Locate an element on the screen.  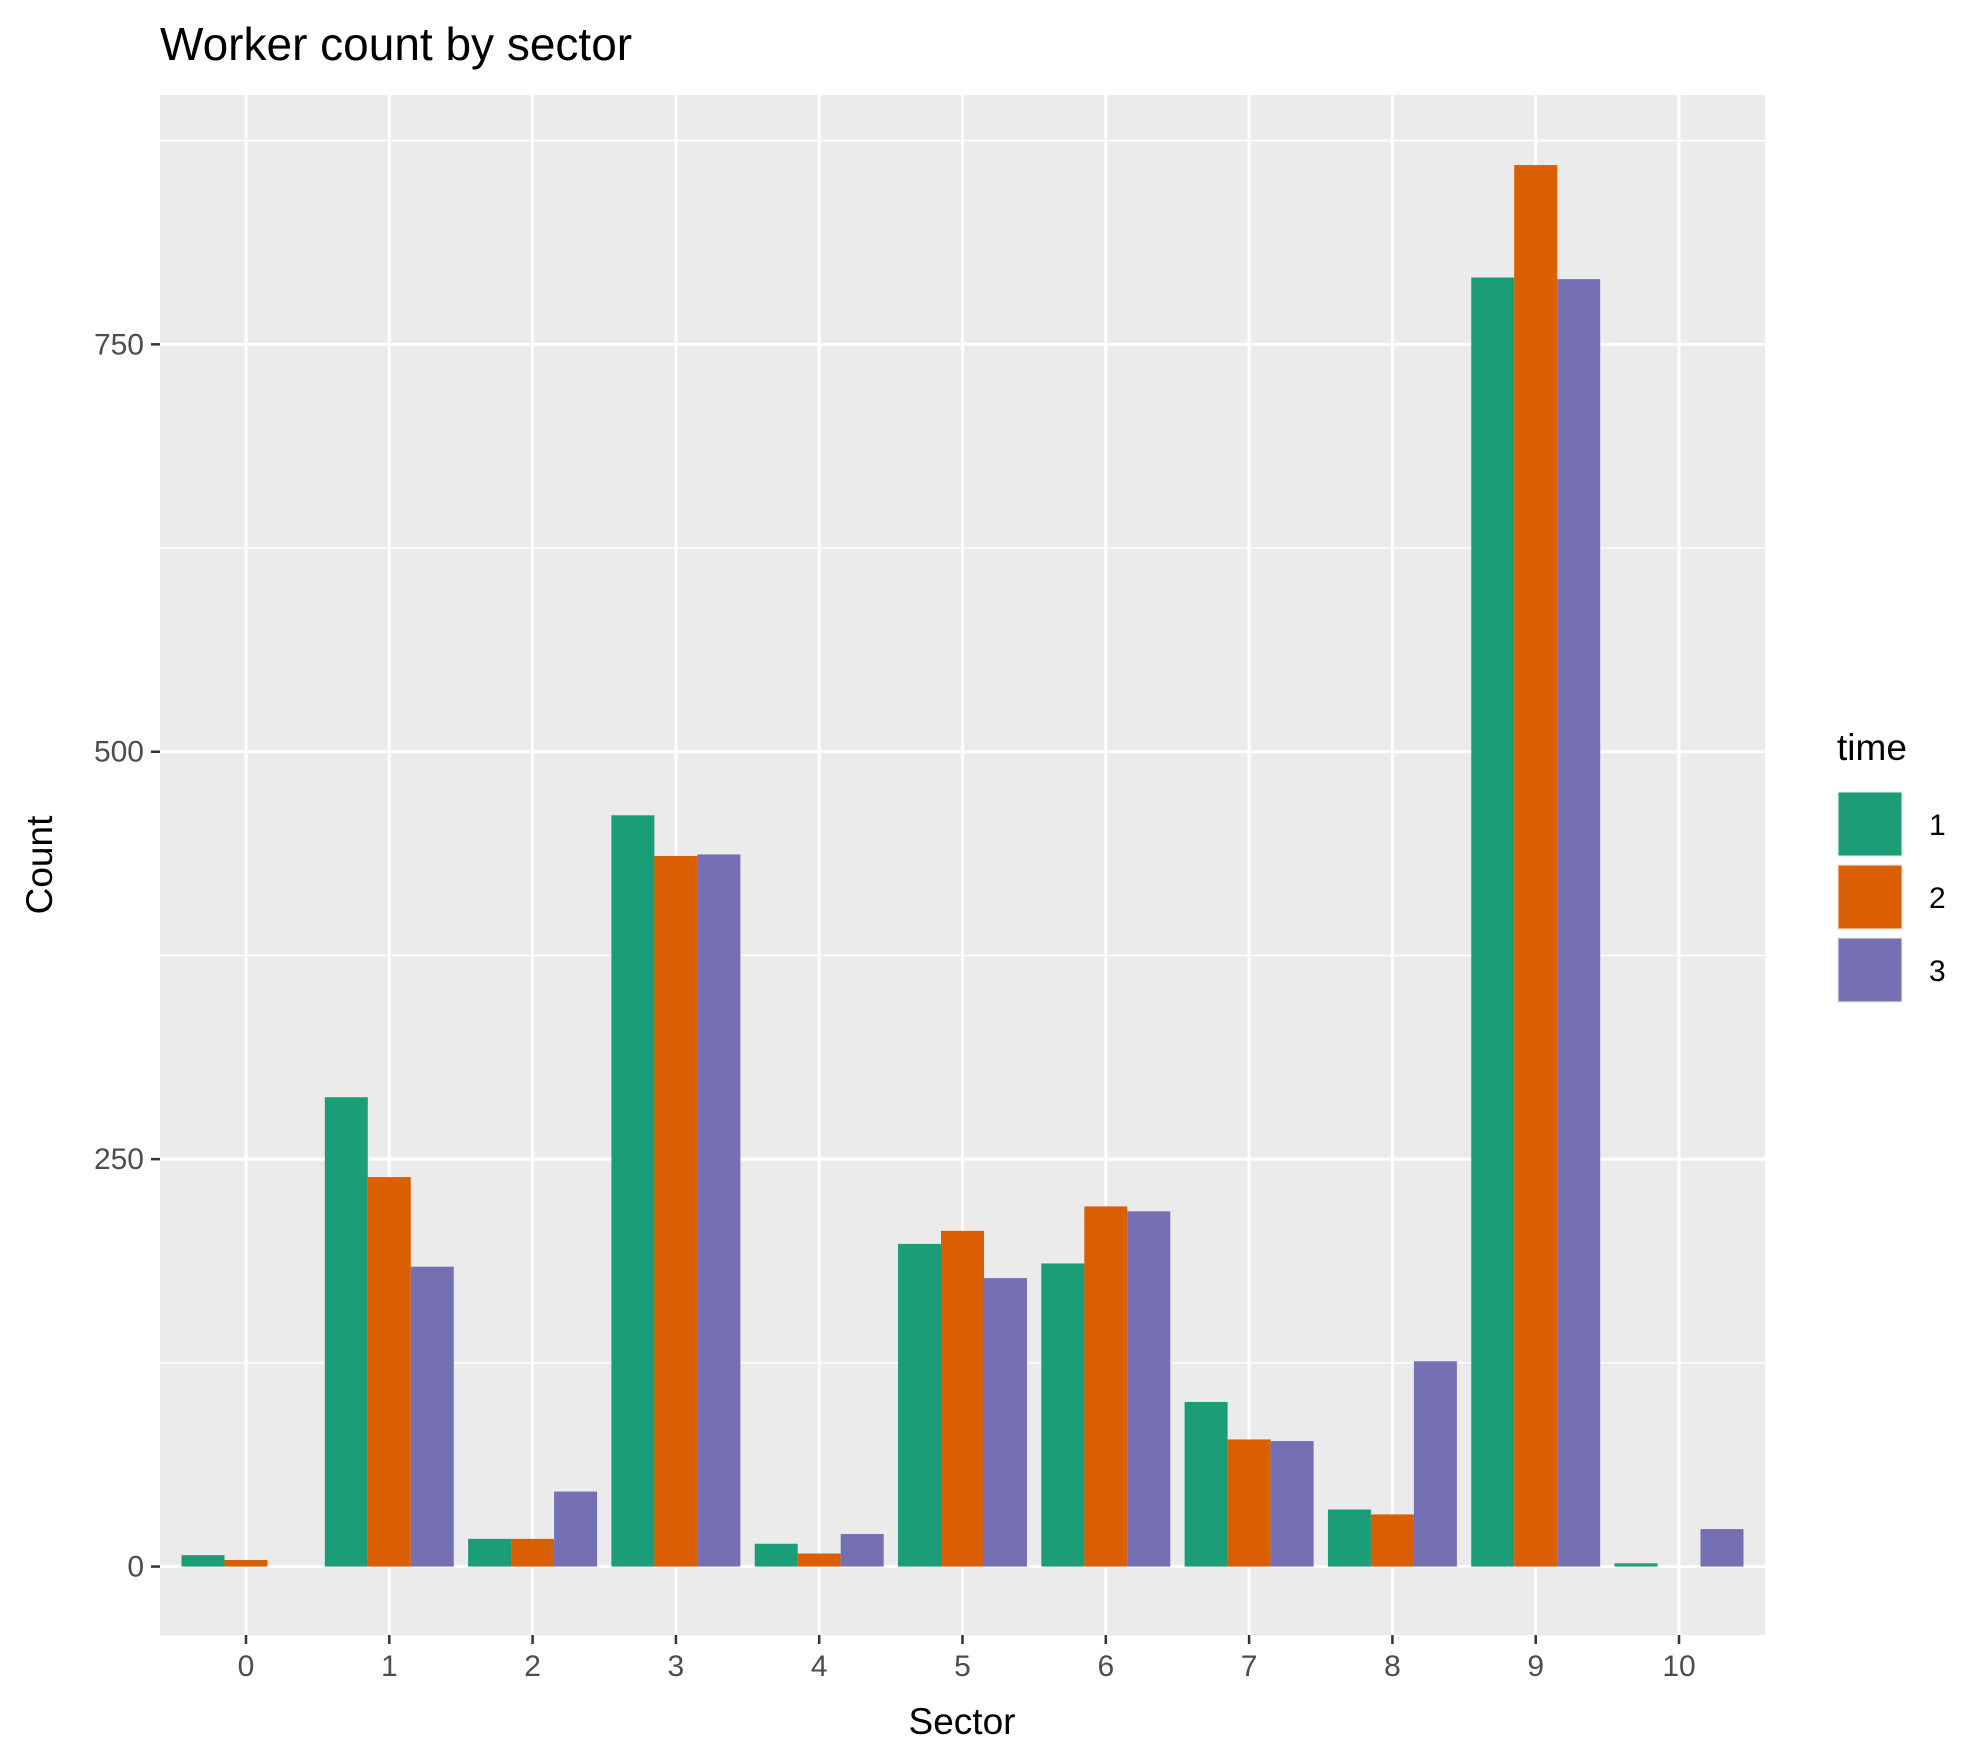
x-tick-label: 0 is located at coordinates (246, 1666).